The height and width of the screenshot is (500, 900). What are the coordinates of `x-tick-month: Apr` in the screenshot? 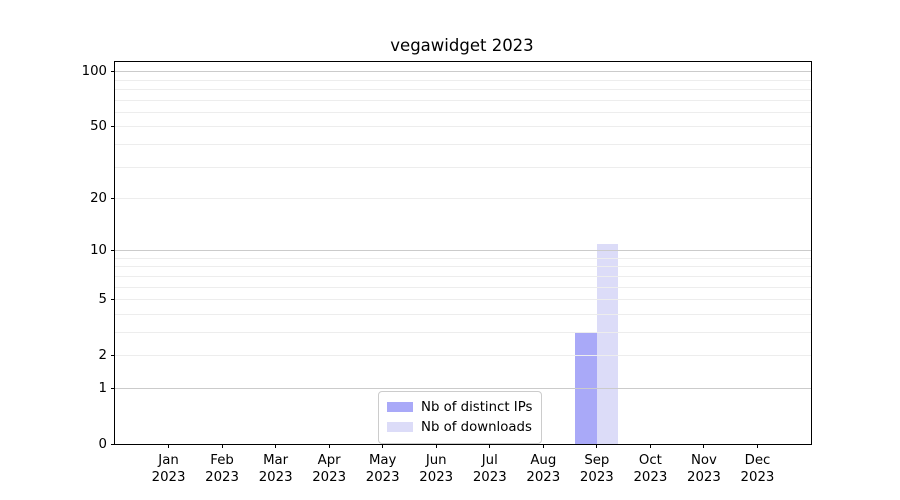 It's located at (329, 460).